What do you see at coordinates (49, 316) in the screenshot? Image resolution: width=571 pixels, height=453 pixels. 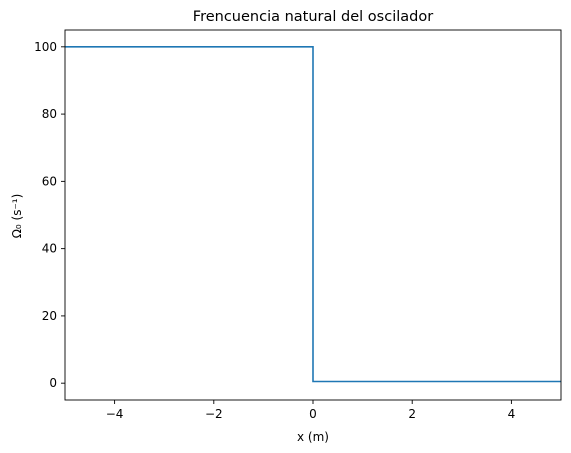 I see `y-tick-label: 20` at bounding box center [49, 316].